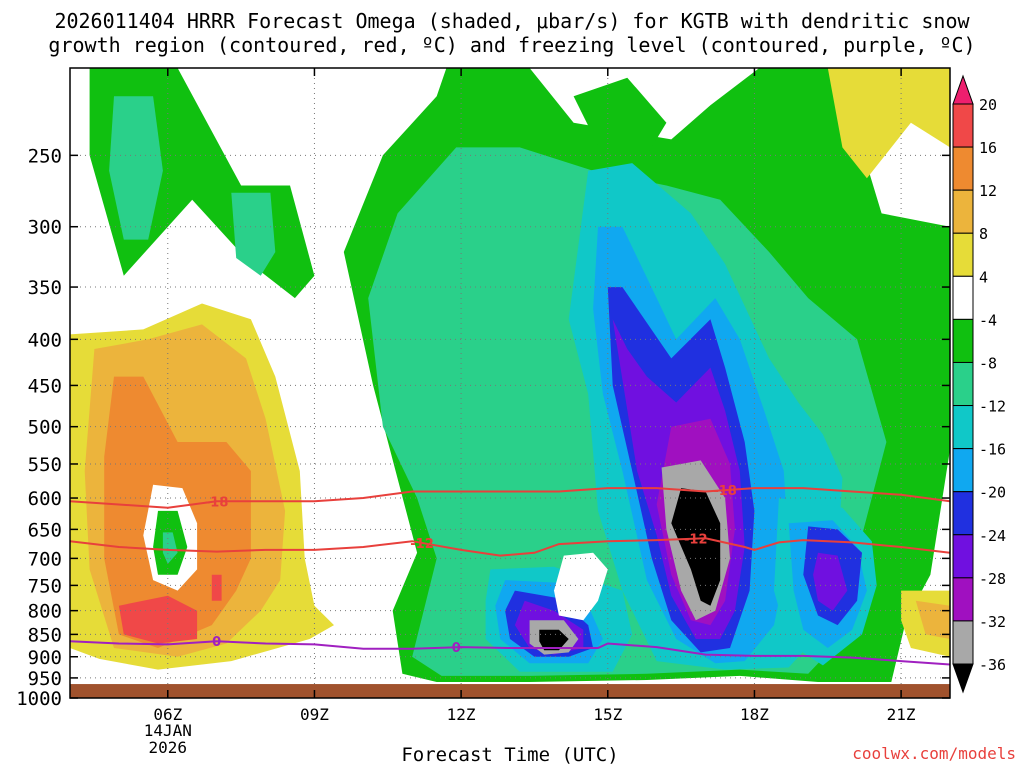  I want to click on colorbar-label-9: -20, so click(992, 493).